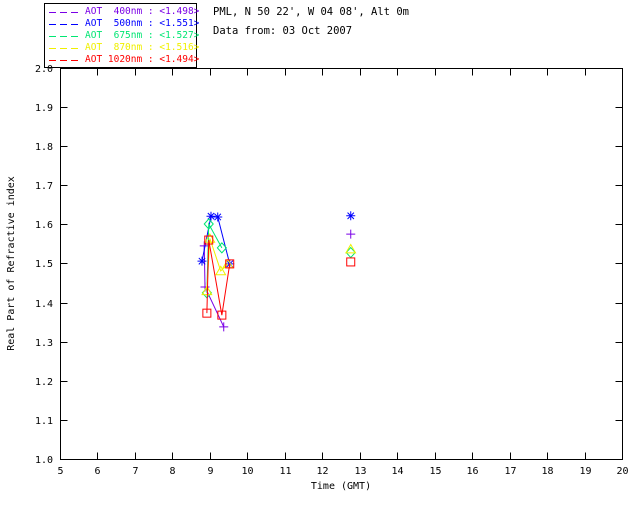 This screenshot has width=640, height=512. What do you see at coordinates (44, 421) in the screenshot?
I see `y-tick-label: 1.1` at bounding box center [44, 421].